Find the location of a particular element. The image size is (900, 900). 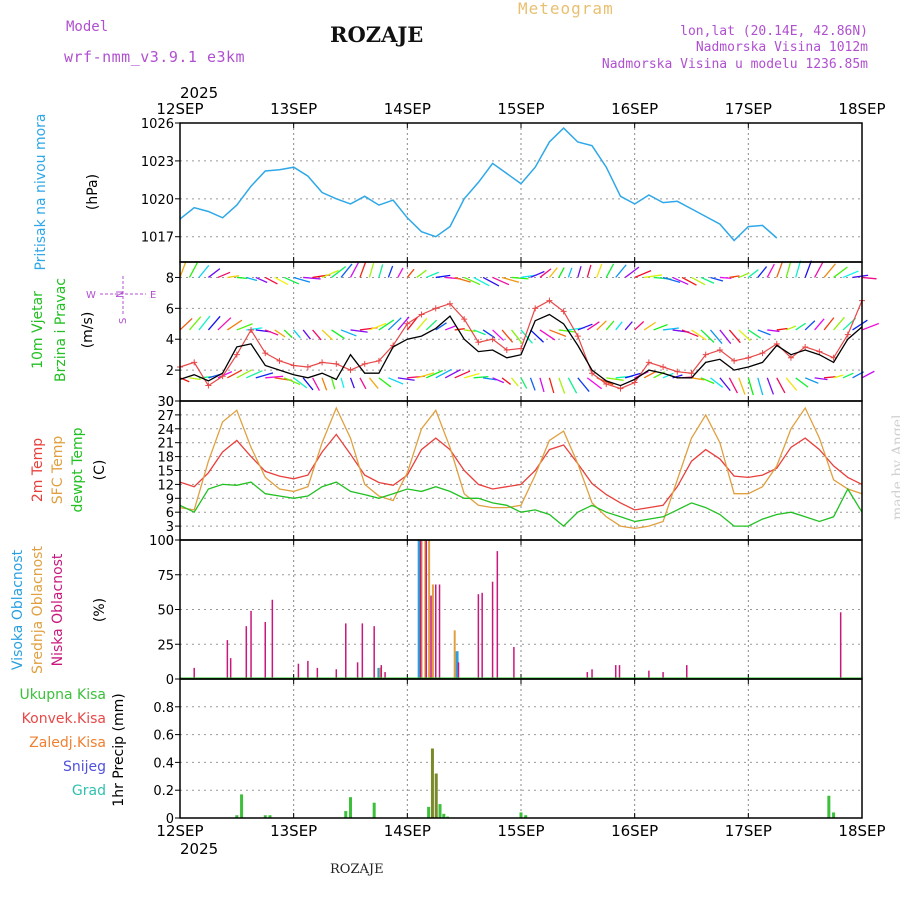

temp-dewpt-line is located at coordinates (521, 504).